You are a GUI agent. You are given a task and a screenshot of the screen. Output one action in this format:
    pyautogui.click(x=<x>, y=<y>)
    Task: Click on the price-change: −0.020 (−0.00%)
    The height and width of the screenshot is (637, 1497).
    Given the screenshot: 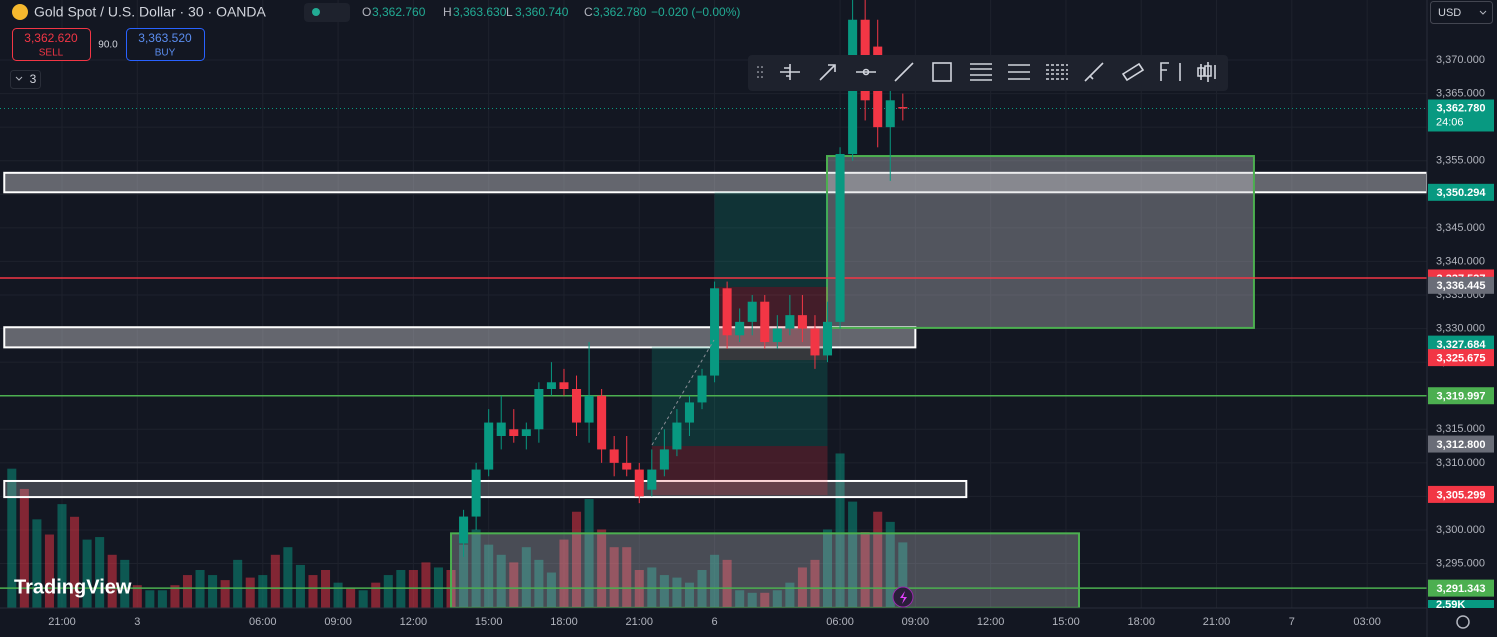 What is the action you would take?
    pyautogui.click(x=695, y=12)
    